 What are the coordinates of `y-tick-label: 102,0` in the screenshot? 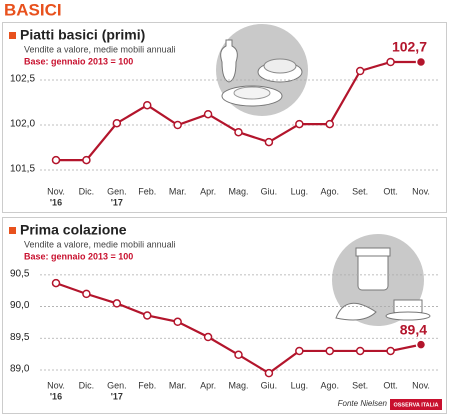 It's located at (22, 124).